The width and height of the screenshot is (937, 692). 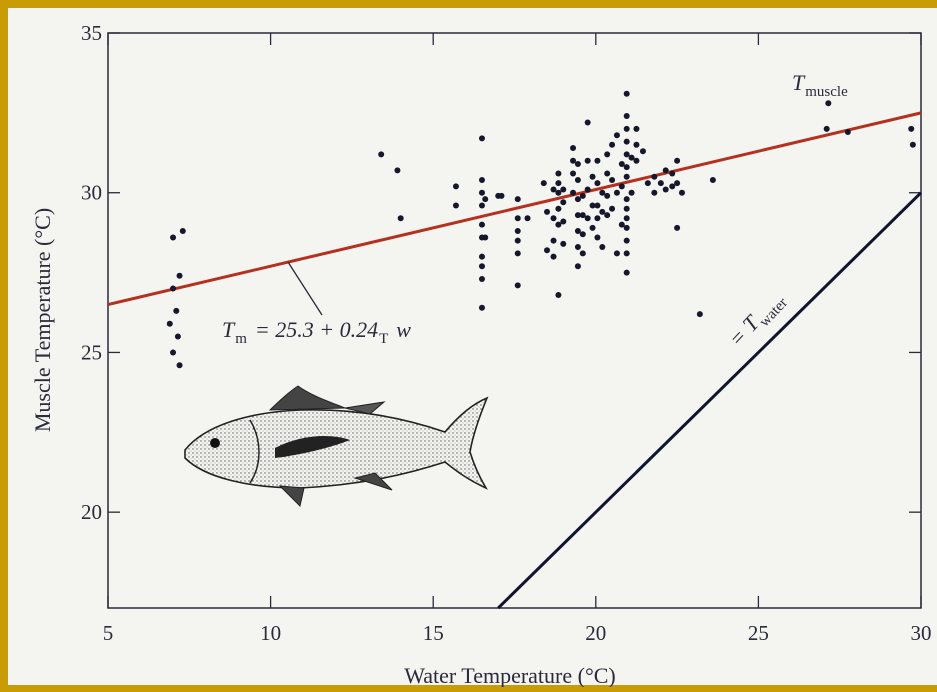 What do you see at coordinates (365, 408) in the screenshot?
I see `fish-second-fin` at bounding box center [365, 408].